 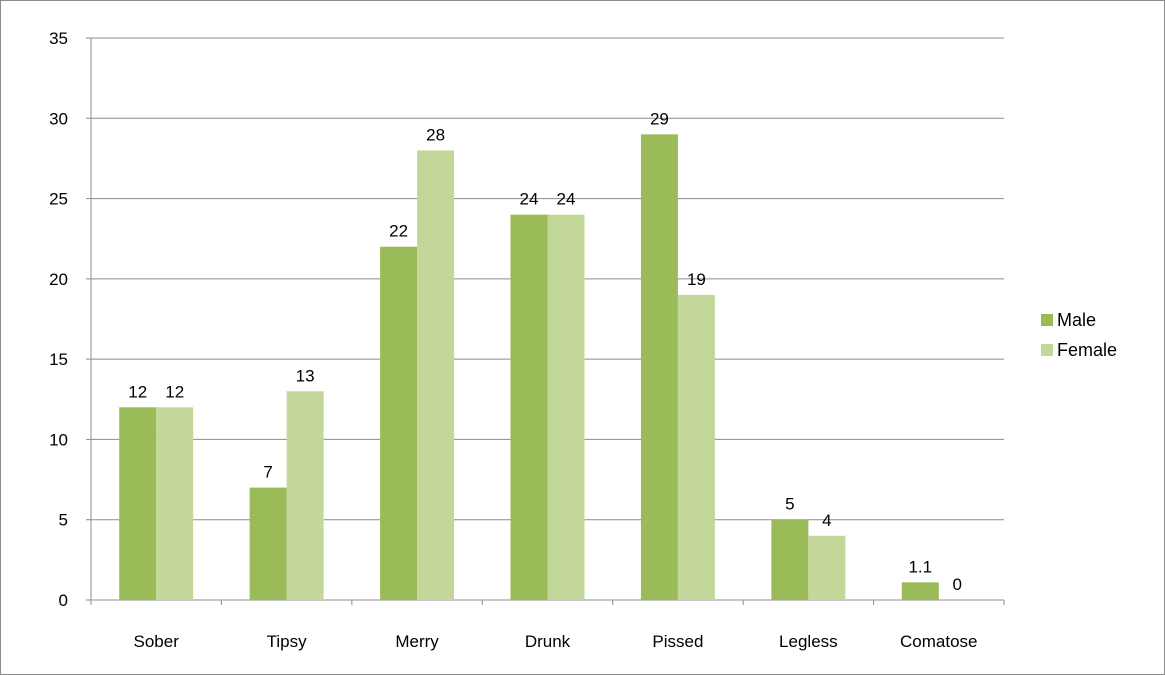 What do you see at coordinates (398, 231) in the screenshot?
I see `data-label-male: 22` at bounding box center [398, 231].